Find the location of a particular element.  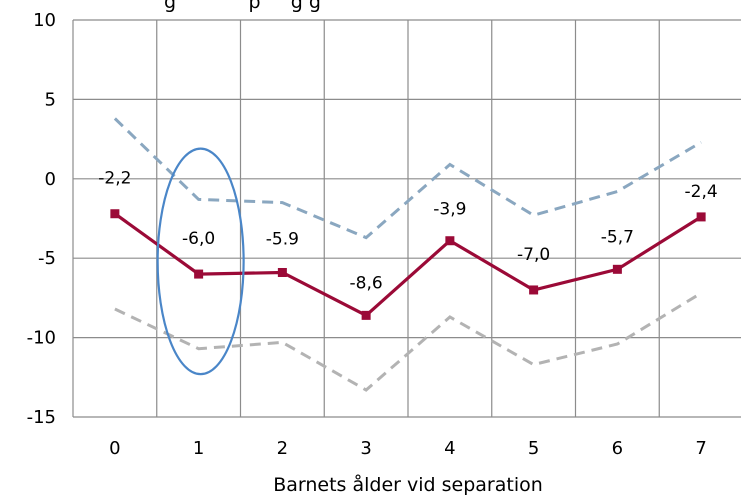

x-tick-label: 7 is located at coordinates (700, 448).